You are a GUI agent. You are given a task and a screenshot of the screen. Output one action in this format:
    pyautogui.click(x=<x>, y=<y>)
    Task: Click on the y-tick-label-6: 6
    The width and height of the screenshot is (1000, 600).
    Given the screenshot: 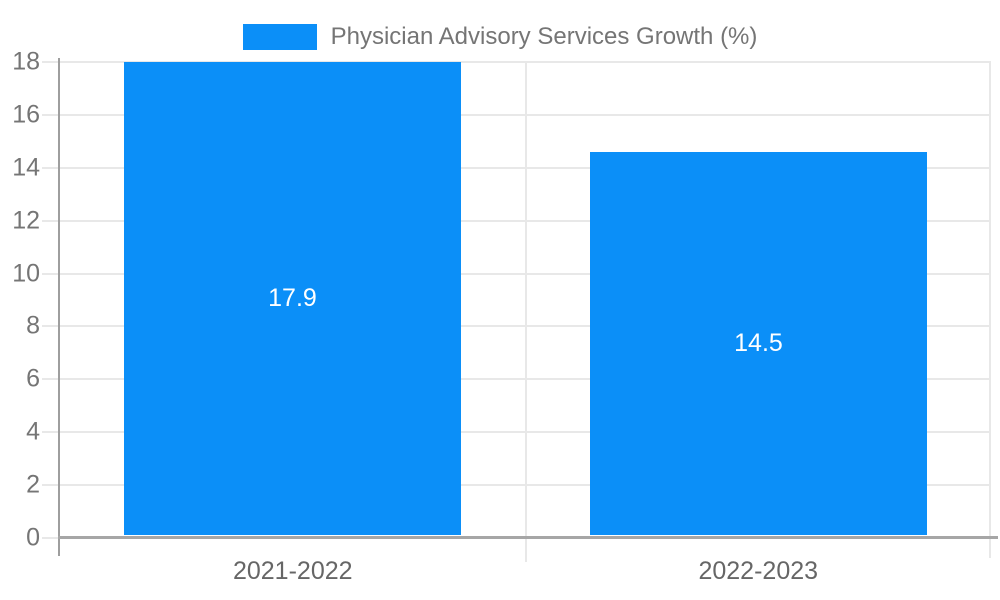 What is the action you would take?
    pyautogui.click(x=33, y=378)
    